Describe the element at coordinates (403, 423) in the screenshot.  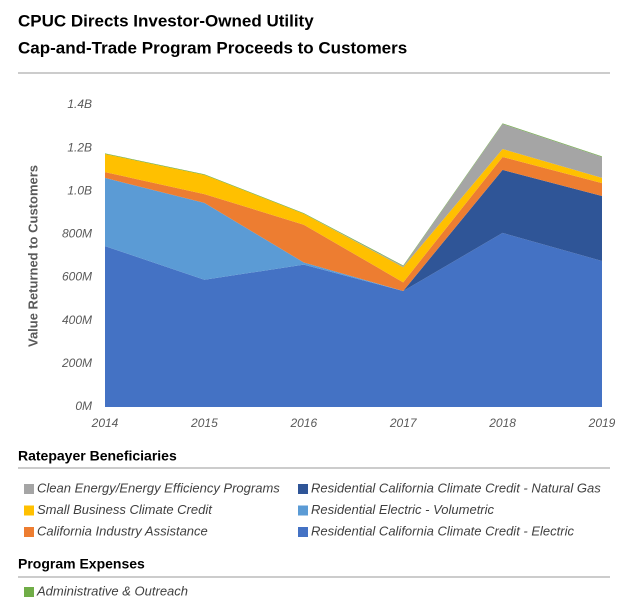
I see `x-tick-label: 2017` at that location.